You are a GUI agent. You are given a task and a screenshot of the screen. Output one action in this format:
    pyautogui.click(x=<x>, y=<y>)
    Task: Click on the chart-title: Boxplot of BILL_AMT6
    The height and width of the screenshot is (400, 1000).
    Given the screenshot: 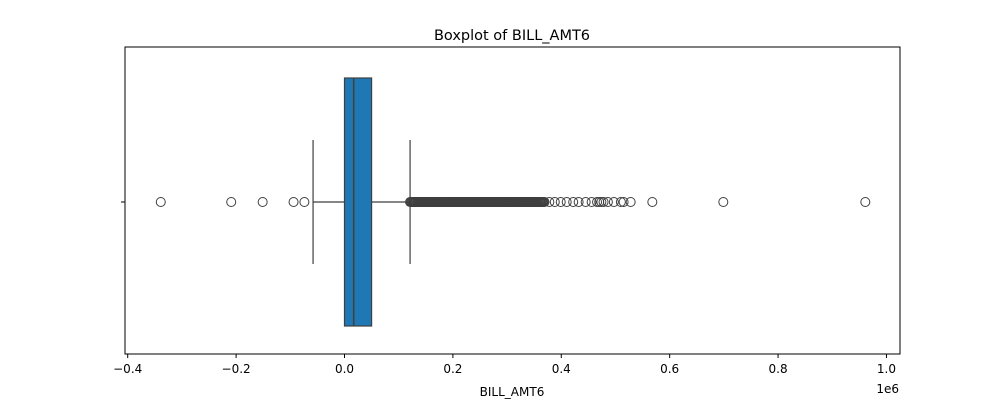 What is the action you would take?
    pyautogui.click(x=512, y=36)
    